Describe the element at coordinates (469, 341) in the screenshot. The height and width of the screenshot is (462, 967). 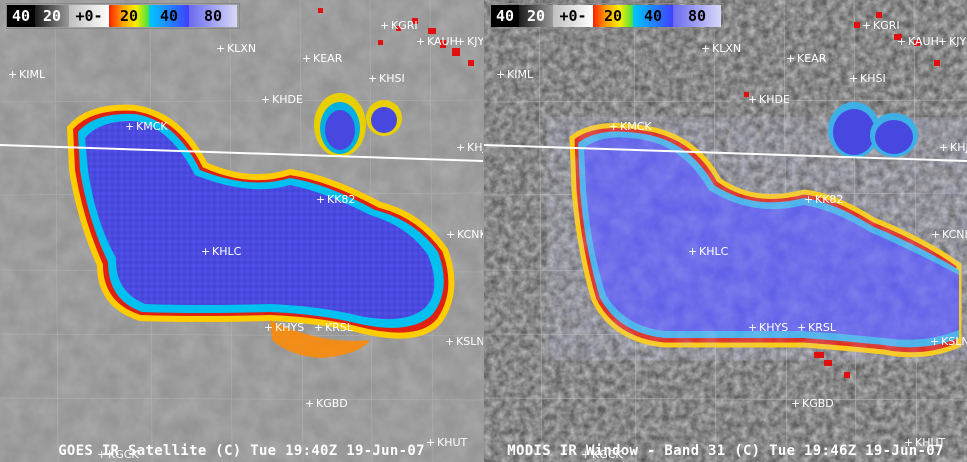
I see `station-id: KSLN` at that location.